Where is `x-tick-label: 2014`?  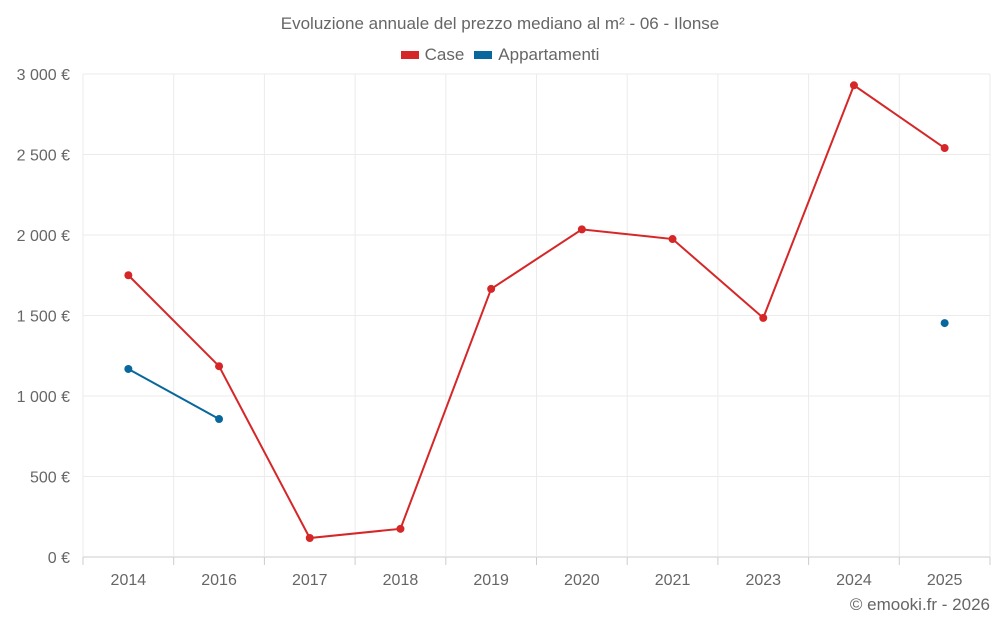
x-tick-label: 2014 is located at coordinates (129, 580).